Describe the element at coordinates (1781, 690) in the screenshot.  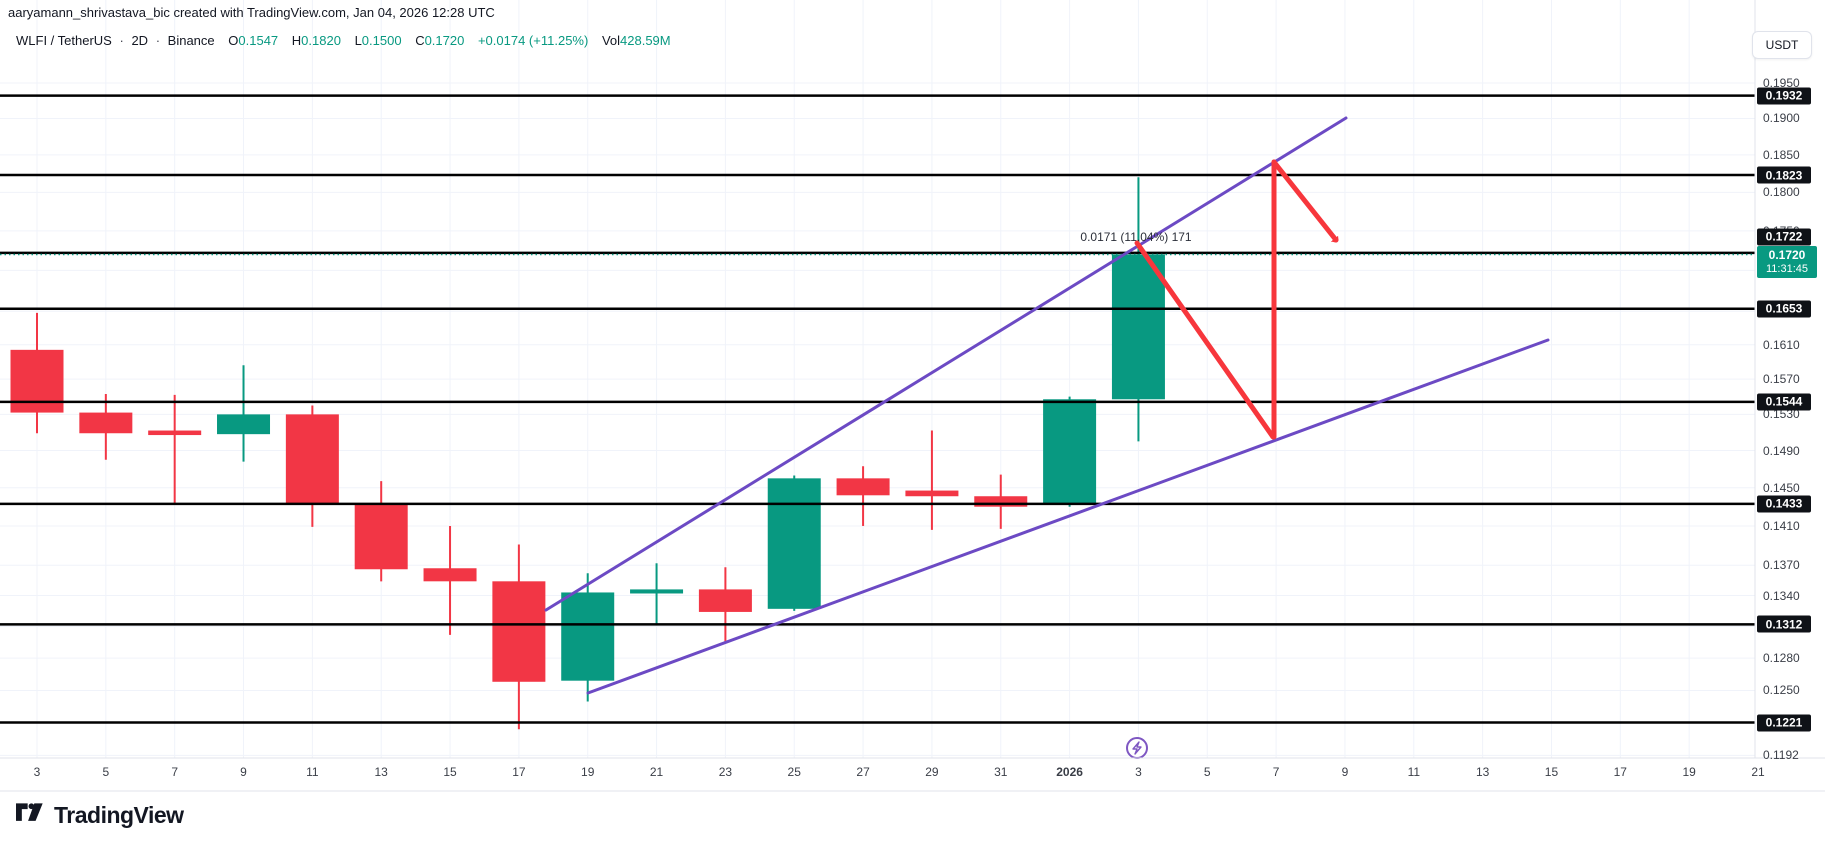
I see `price-scale-label: 0.1250` at that location.